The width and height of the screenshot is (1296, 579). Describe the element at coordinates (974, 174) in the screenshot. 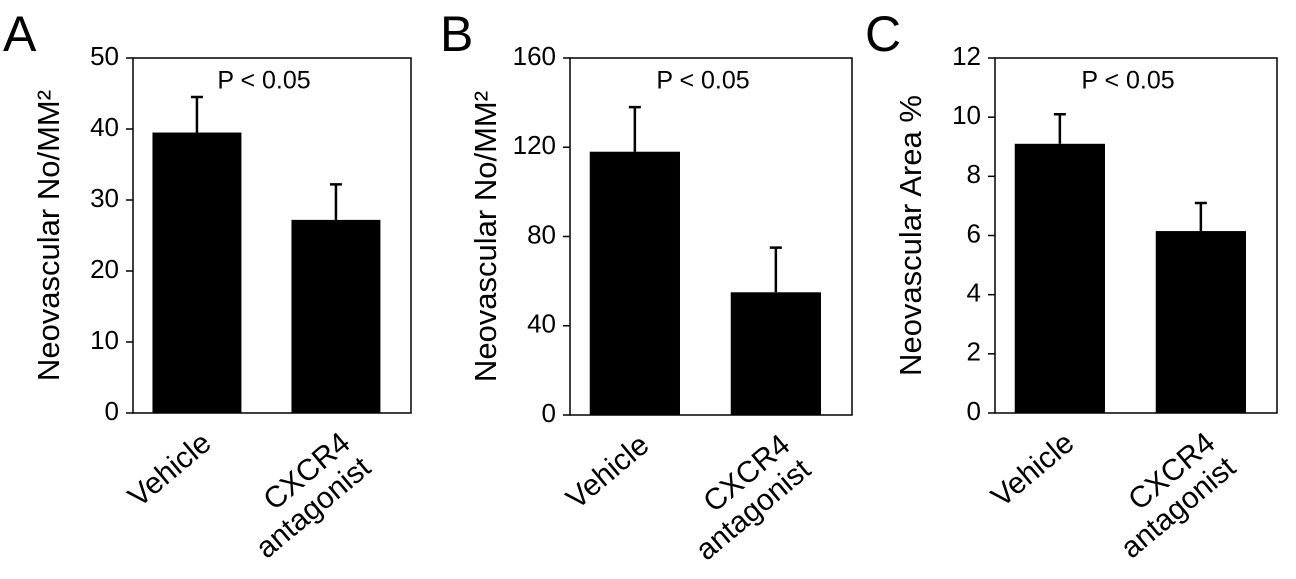

I see `y-tick-label: 8` at that location.